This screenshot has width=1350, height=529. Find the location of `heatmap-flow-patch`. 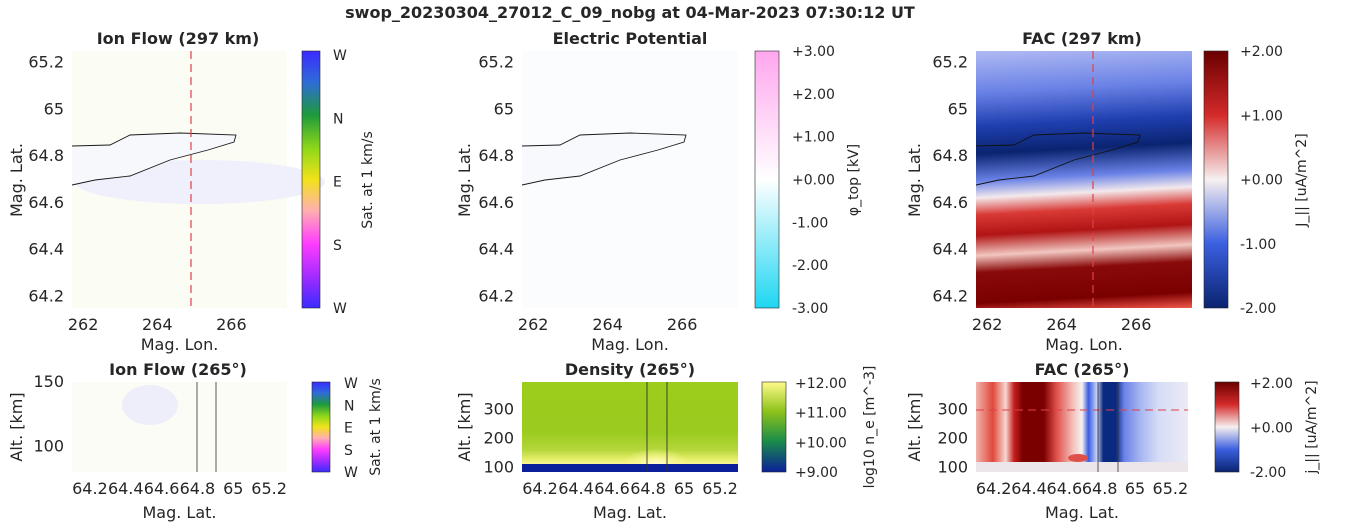

heatmap-flow-patch is located at coordinates (150, 405).